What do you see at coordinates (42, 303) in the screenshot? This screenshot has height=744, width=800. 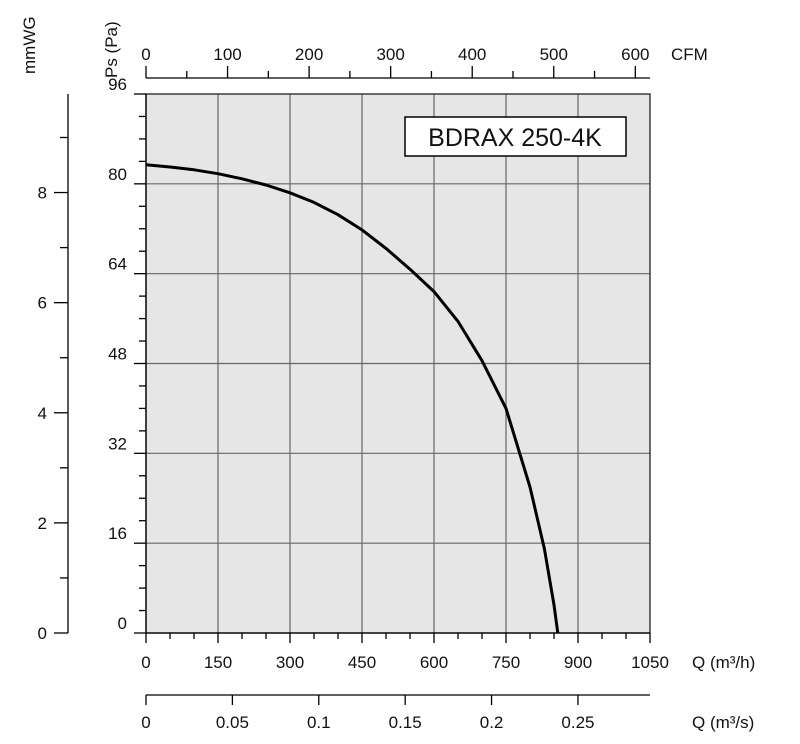 I see `mmwg-tick-label: 6` at bounding box center [42, 303].